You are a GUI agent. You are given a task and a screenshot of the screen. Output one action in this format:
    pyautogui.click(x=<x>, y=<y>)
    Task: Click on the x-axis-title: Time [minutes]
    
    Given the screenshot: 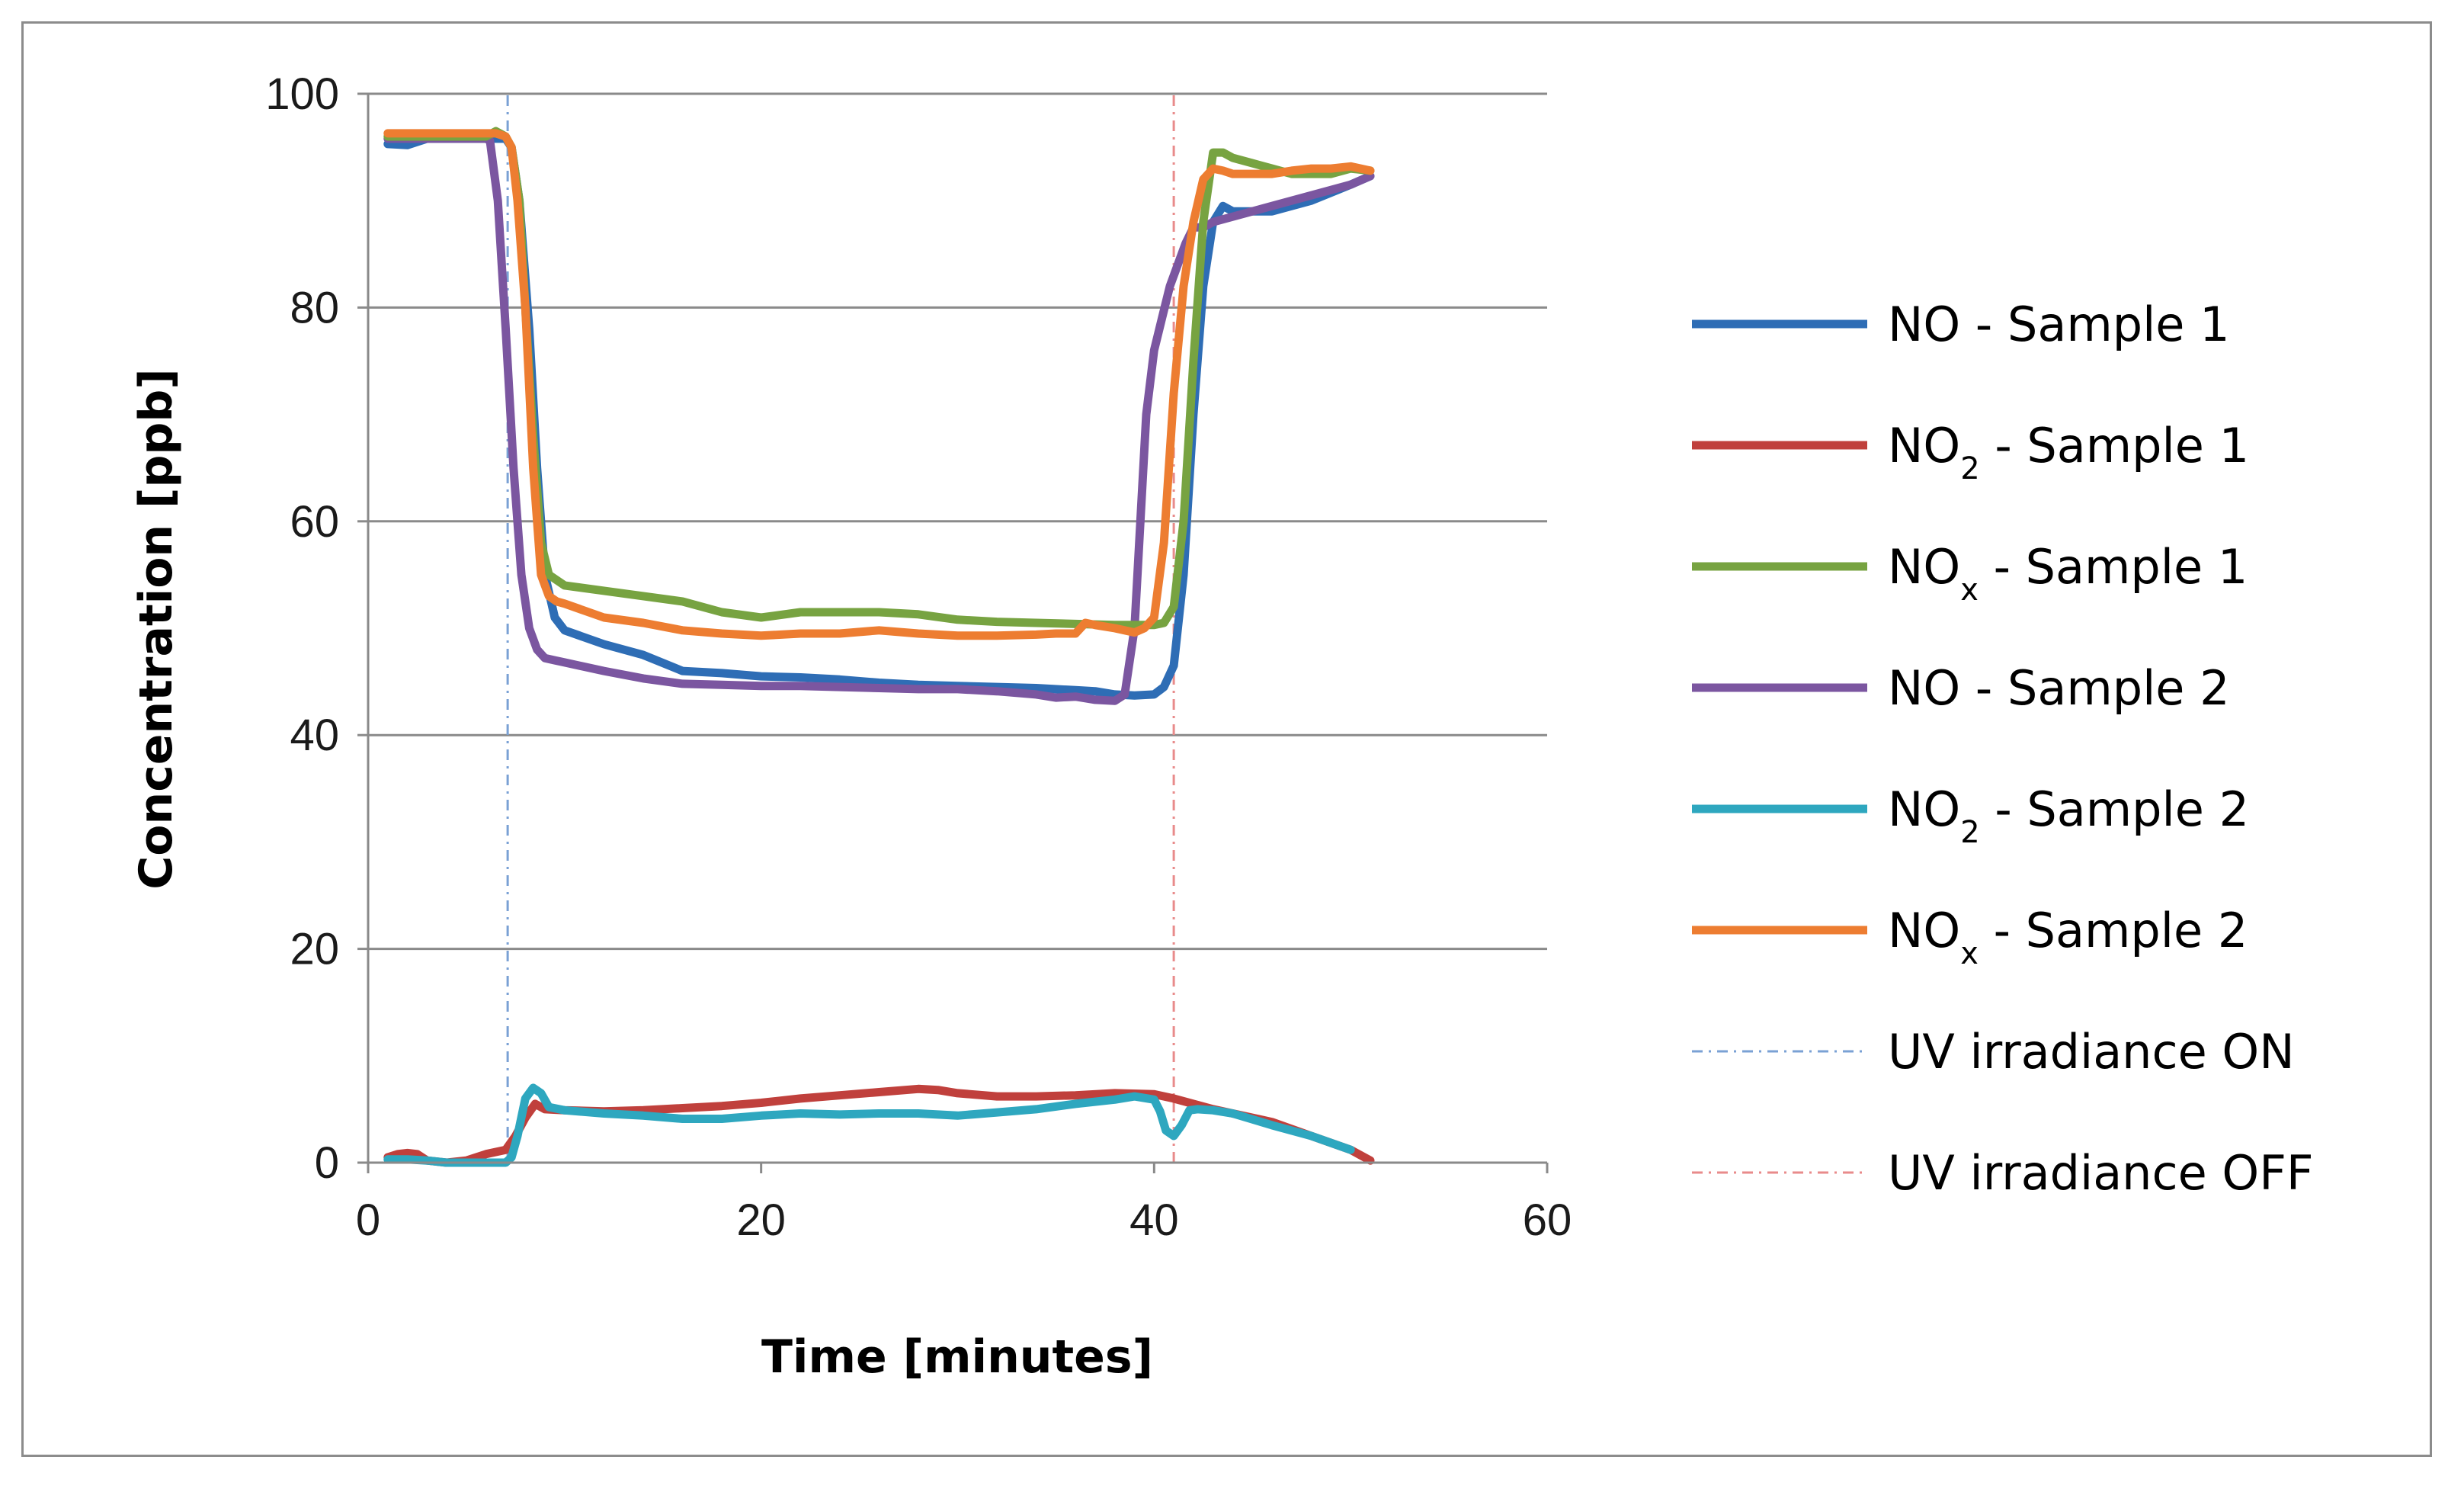 What is the action you would take?
    pyautogui.click(x=957, y=1357)
    